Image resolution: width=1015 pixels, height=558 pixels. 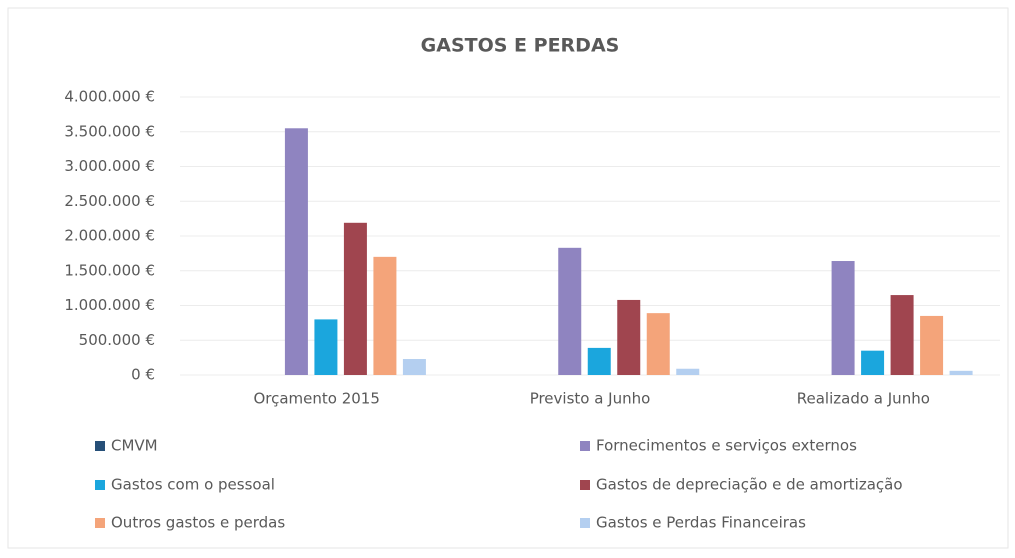 I want to click on y-tick-label: 0 €, so click(x=143, y=375).